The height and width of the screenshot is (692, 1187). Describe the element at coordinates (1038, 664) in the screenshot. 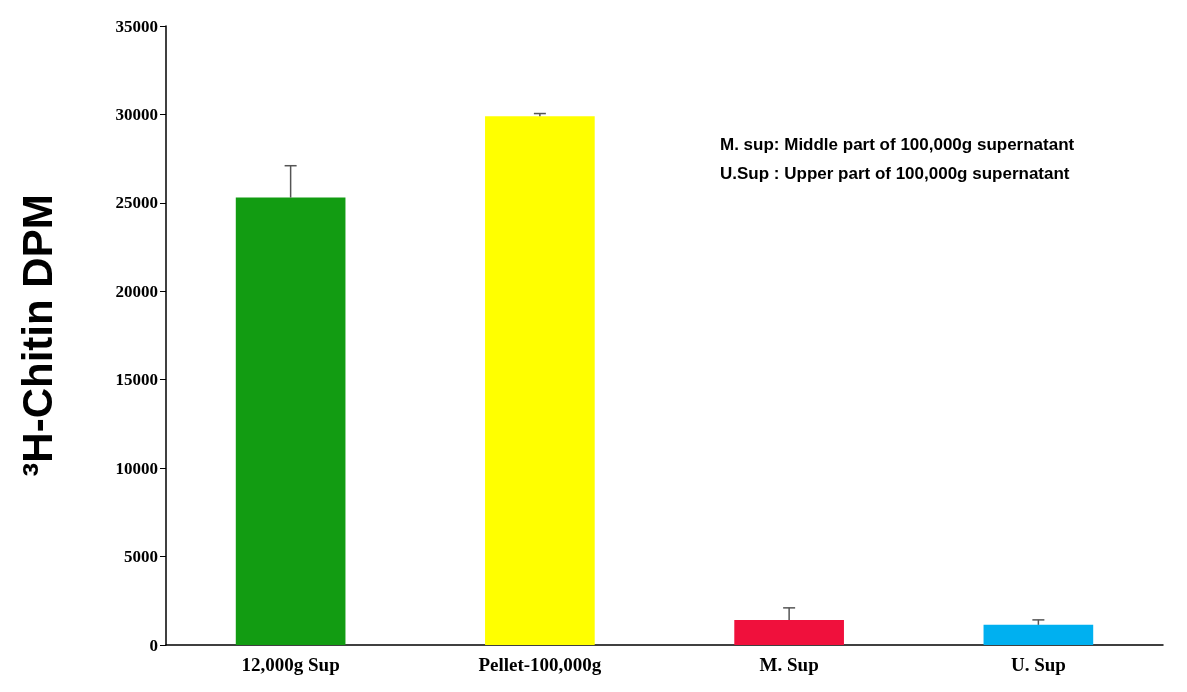

I see `x-tick-label: U. Sup` at that location.